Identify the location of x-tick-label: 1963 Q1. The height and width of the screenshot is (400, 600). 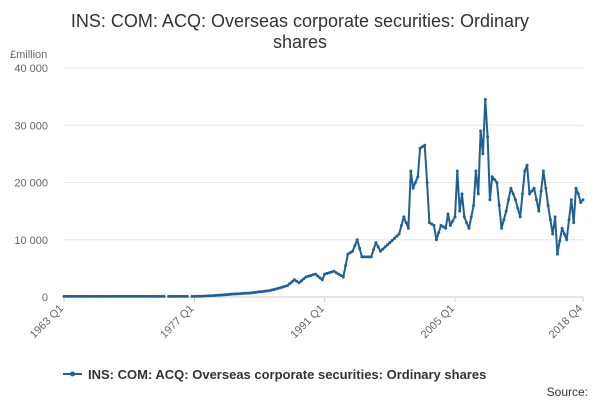
(47, 322).